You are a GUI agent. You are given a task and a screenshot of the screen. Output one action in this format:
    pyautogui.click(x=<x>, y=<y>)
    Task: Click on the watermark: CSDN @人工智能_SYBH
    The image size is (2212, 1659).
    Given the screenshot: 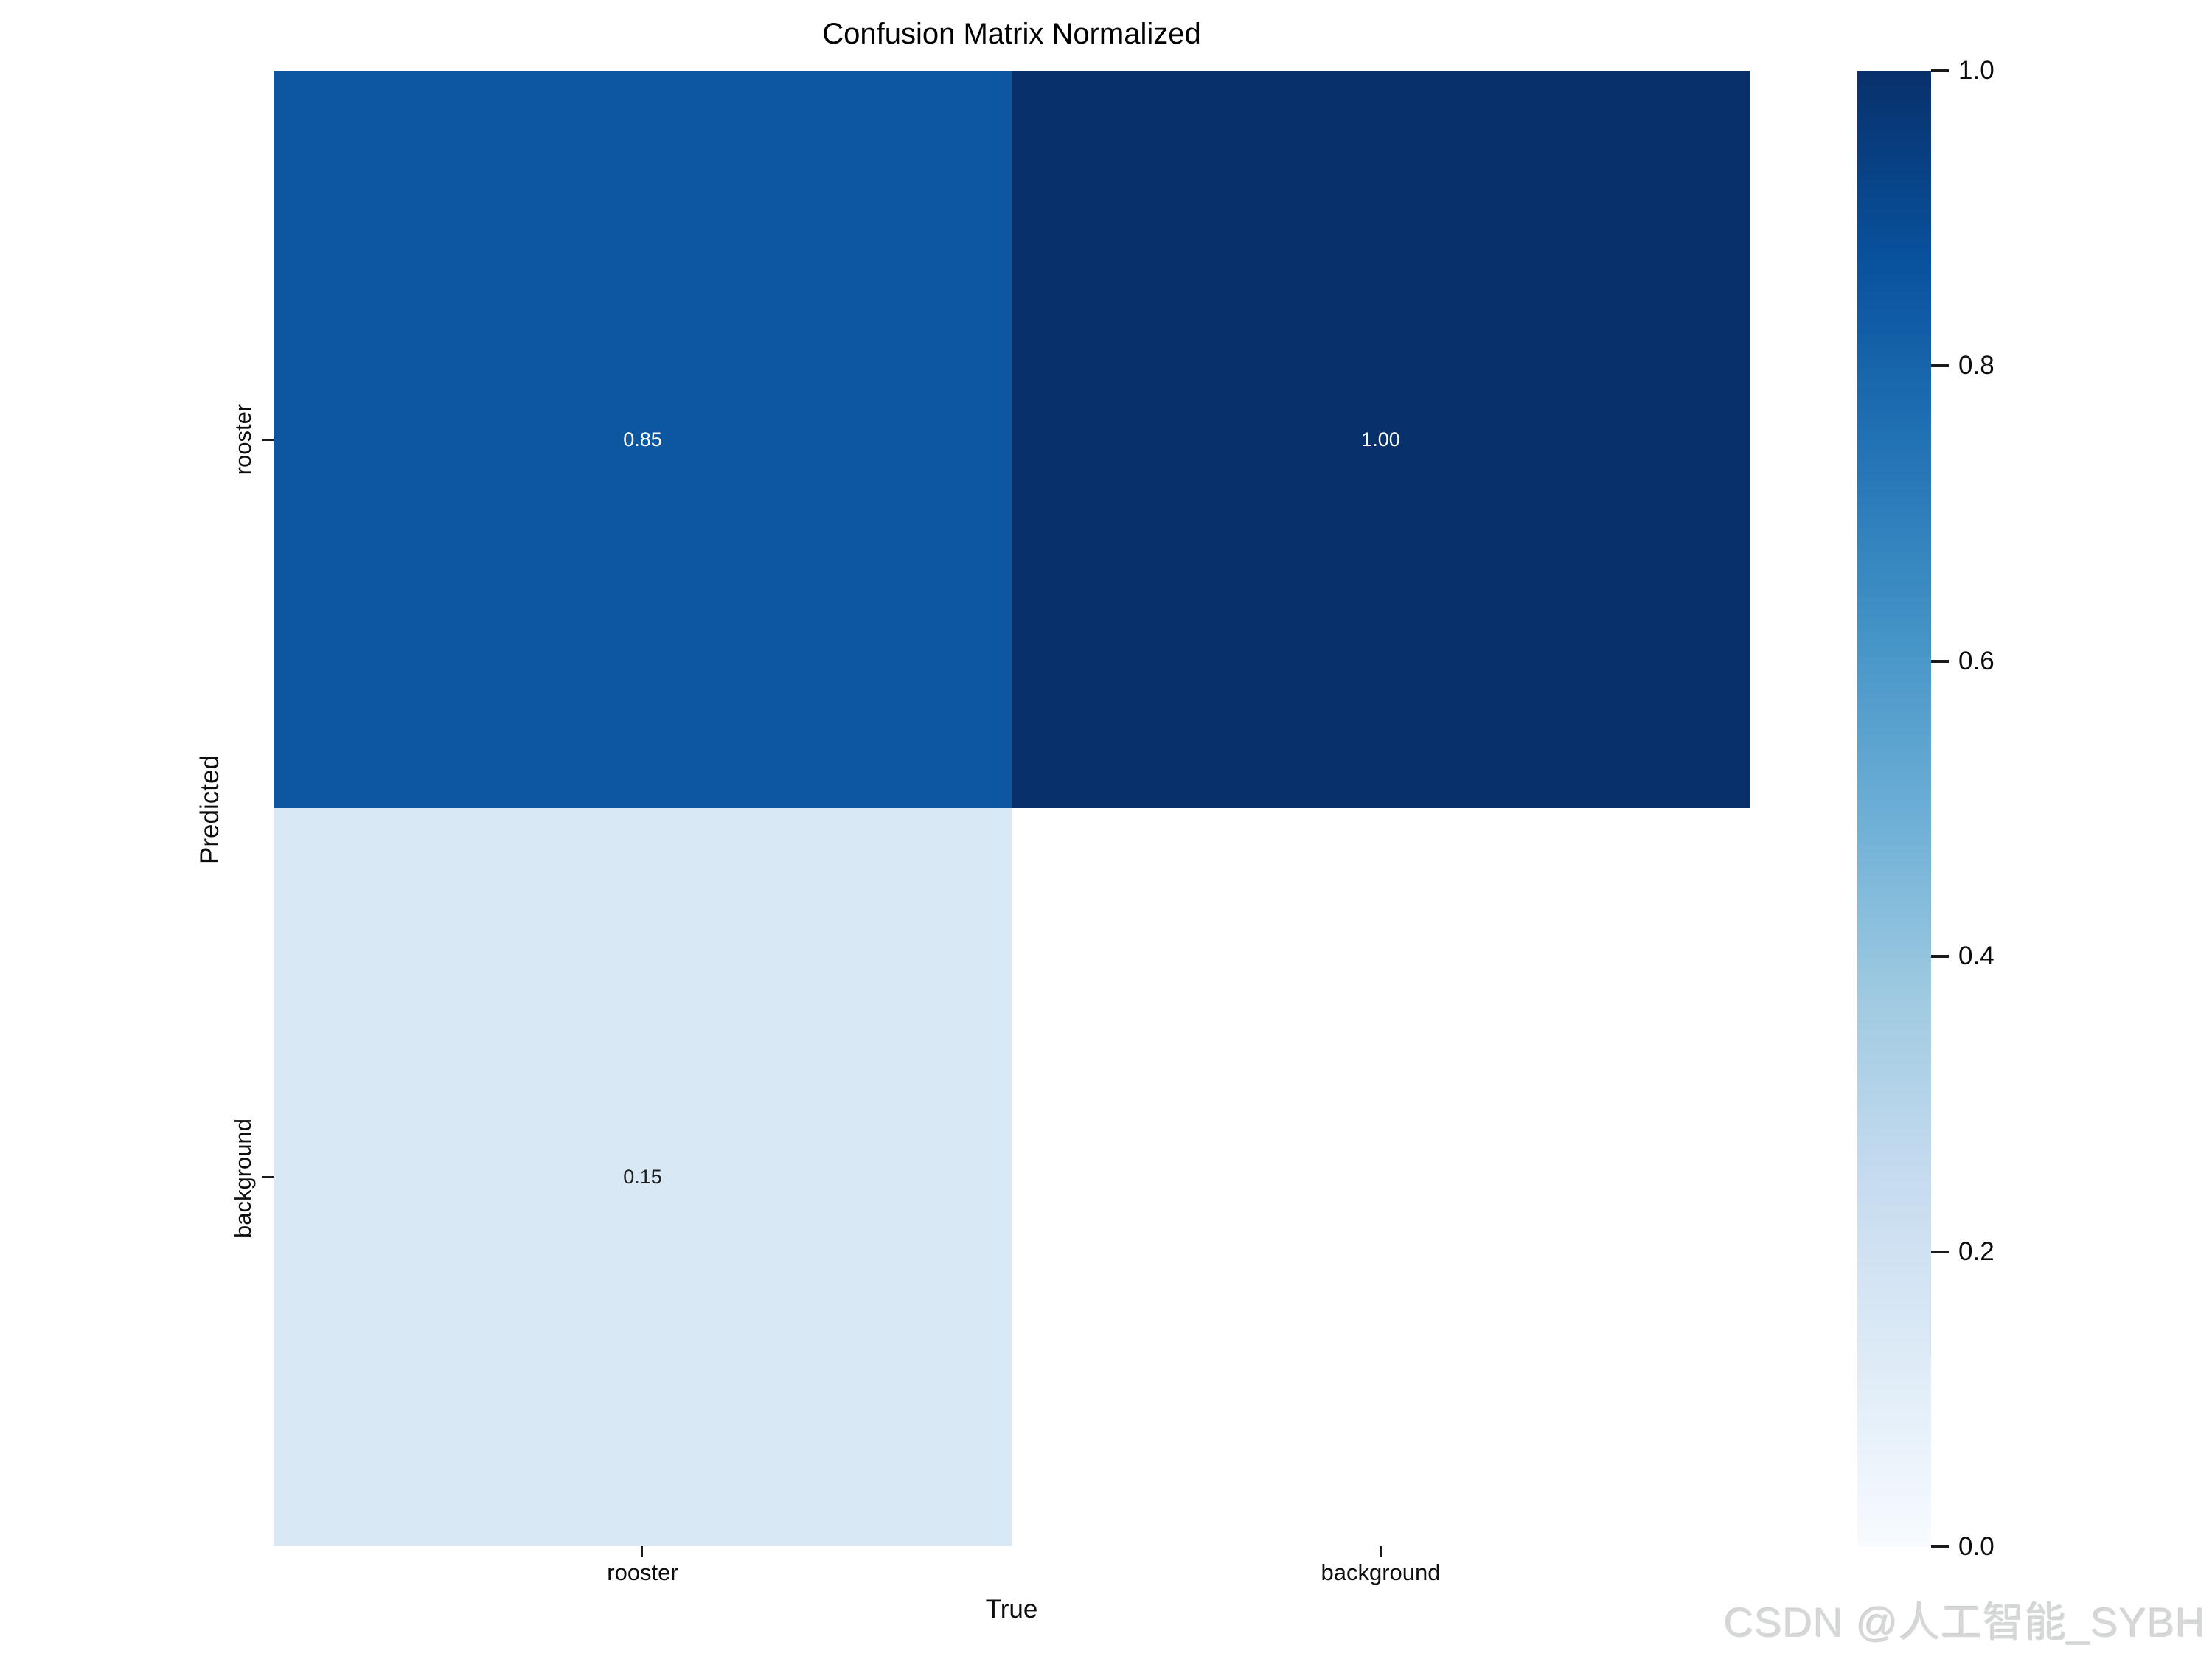 What is the action you would take?
    pyautogui.click(x=1965, y=1622)
    